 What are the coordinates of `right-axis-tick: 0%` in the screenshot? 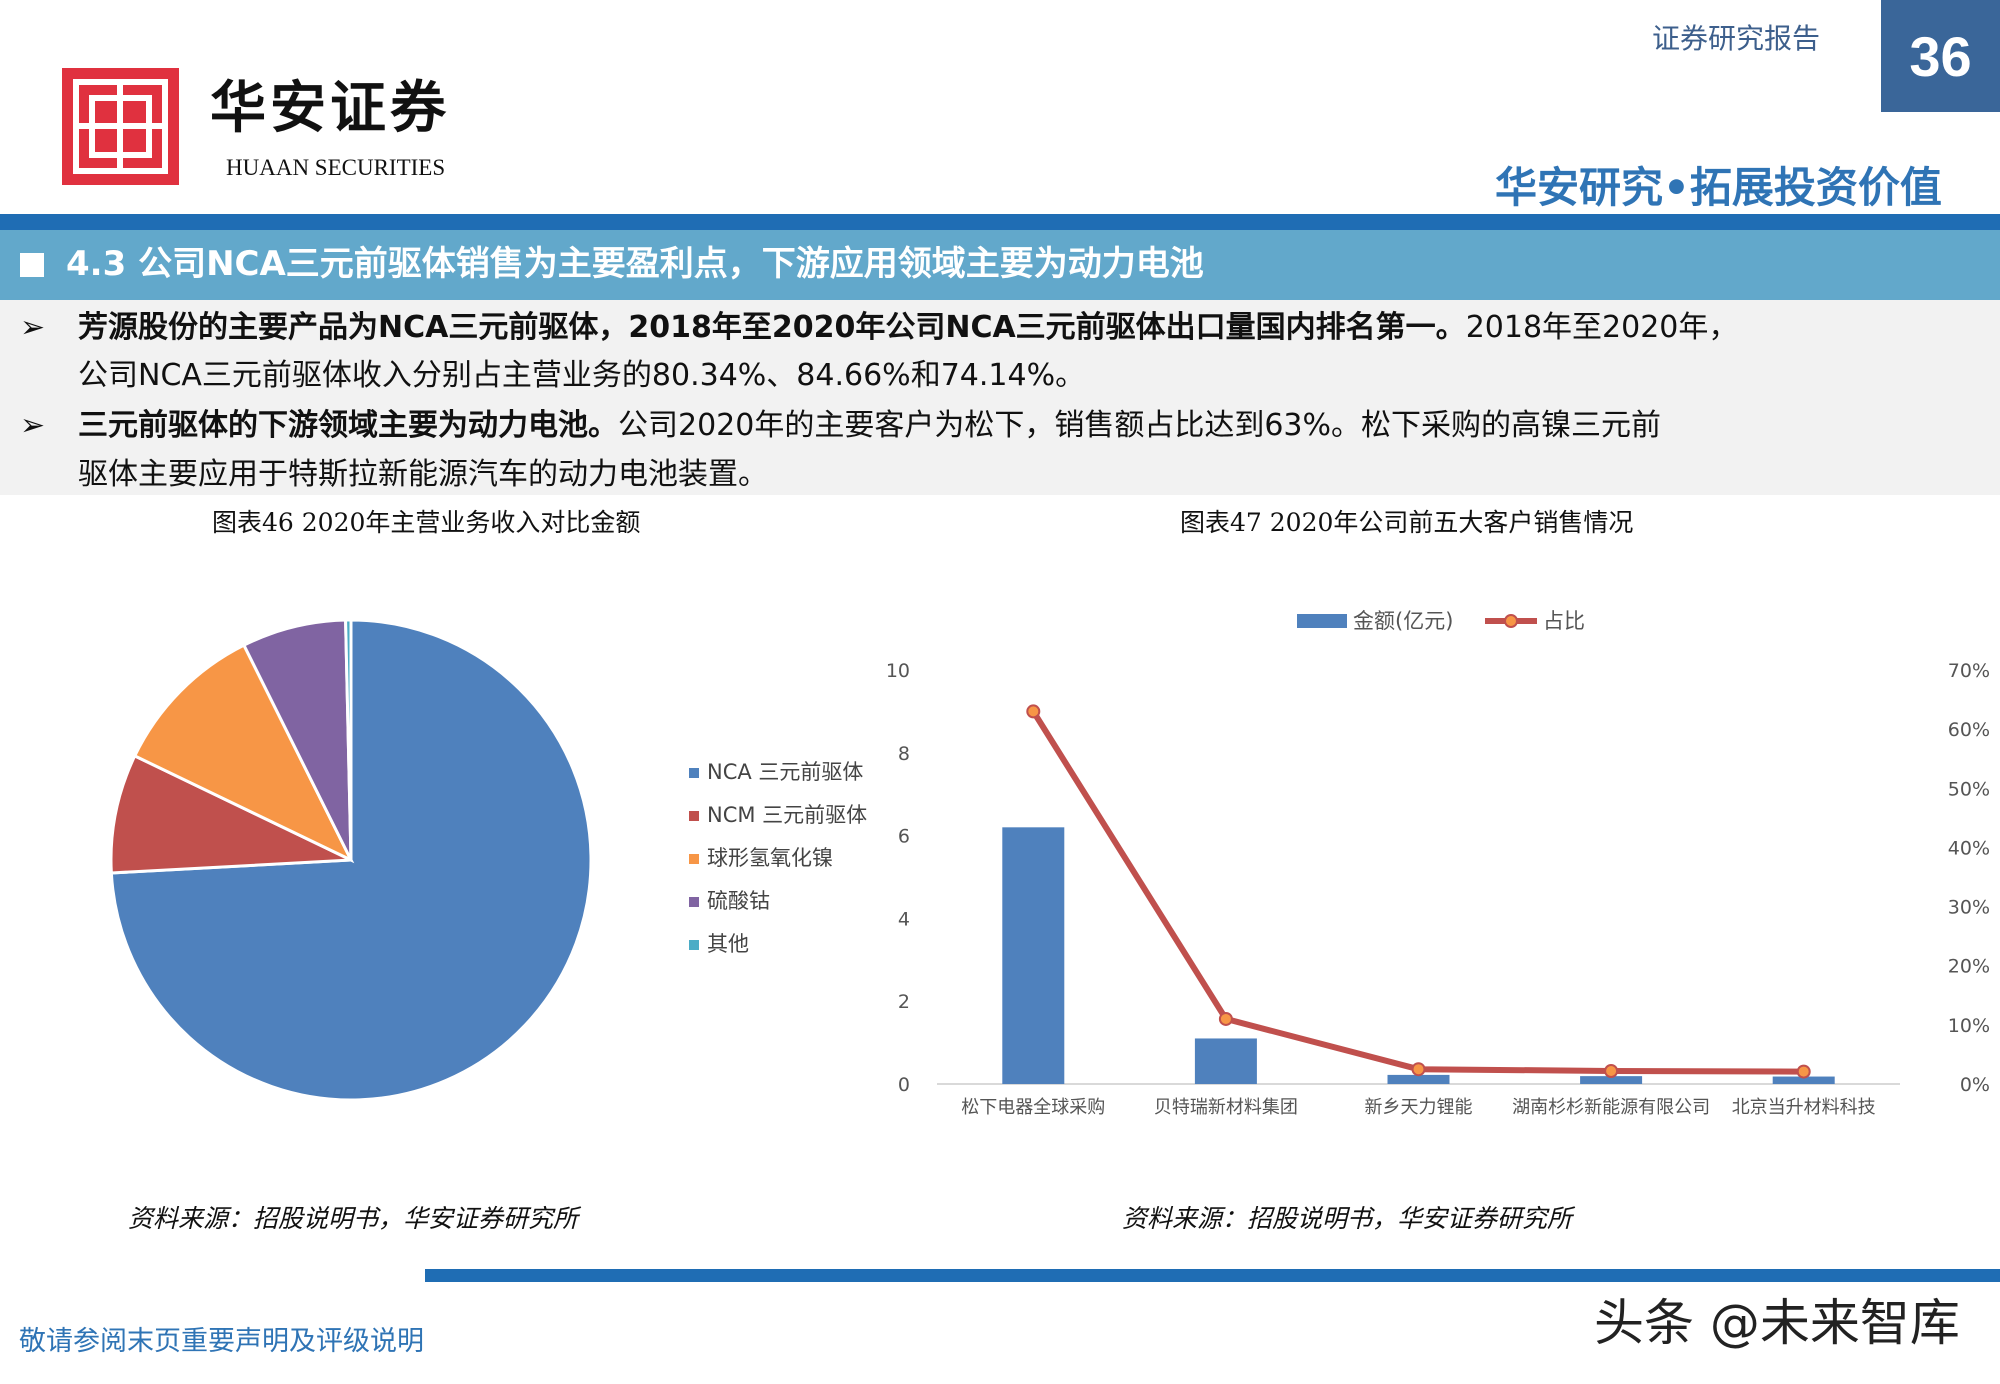 It's located at (1975, 1085).